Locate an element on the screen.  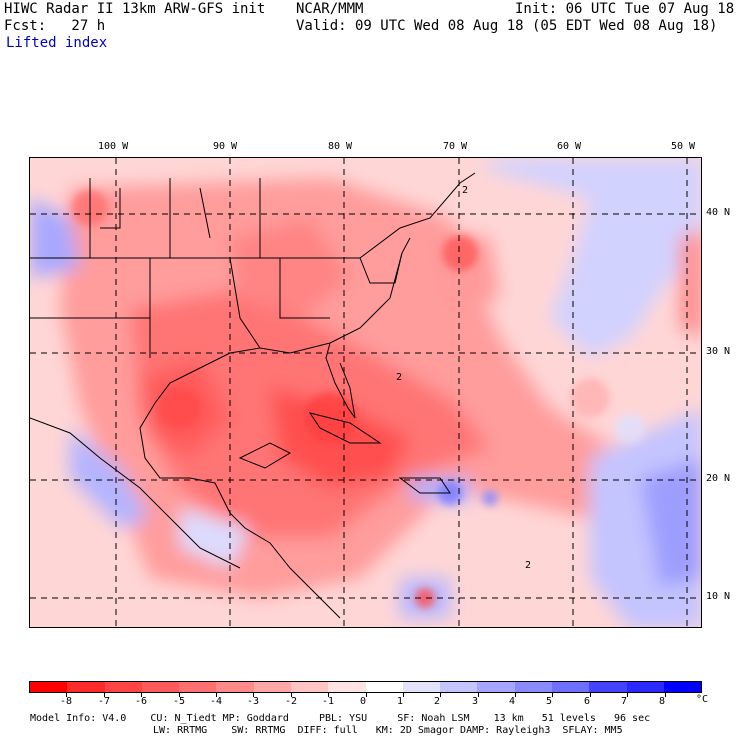
lat-label-20n: 20 N is located at coordinates (718, 478).